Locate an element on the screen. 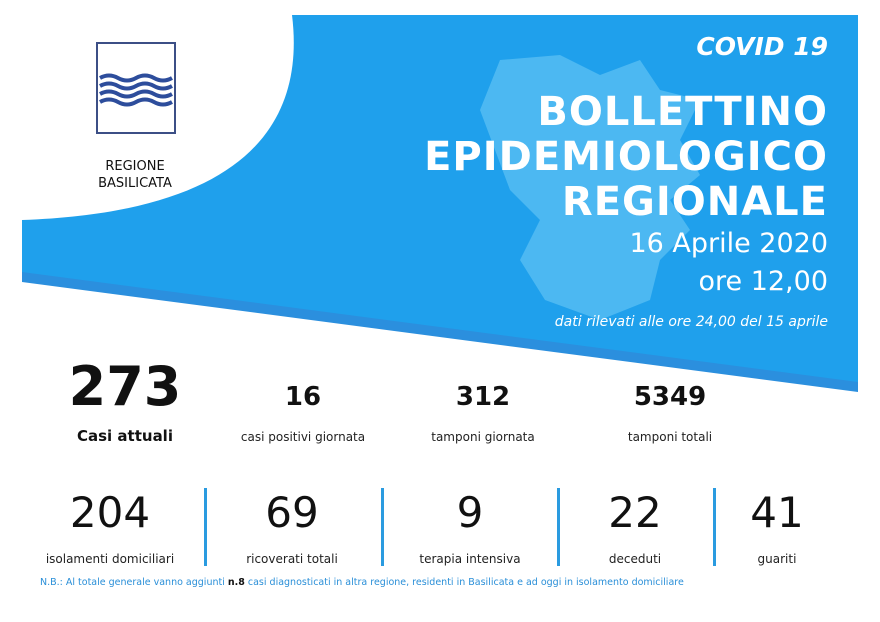 Image resolution: width=880 pixels, height=622 pixels. detail-value: 9 is located at coordinates (470, 512).